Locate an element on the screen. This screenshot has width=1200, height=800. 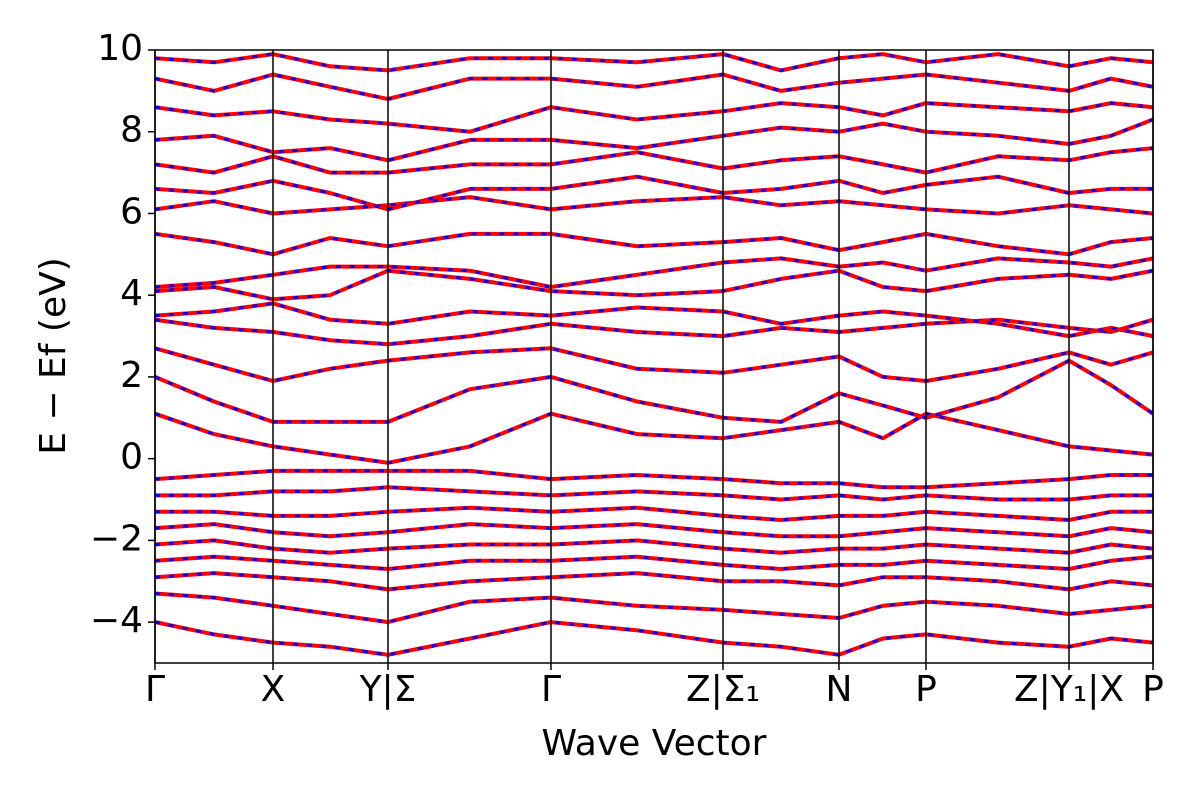
x-tick-label: X is located at coordinates (273, 689).